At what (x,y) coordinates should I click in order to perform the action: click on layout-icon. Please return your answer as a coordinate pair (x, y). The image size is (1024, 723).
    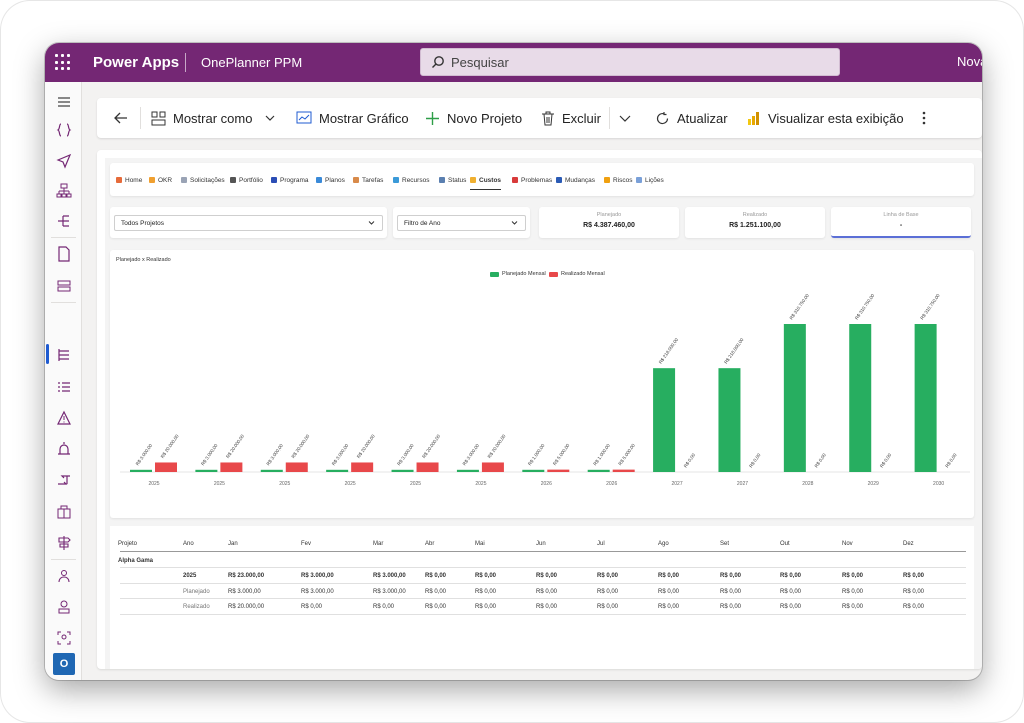
    Looking at the image, I should click on (158, 118).